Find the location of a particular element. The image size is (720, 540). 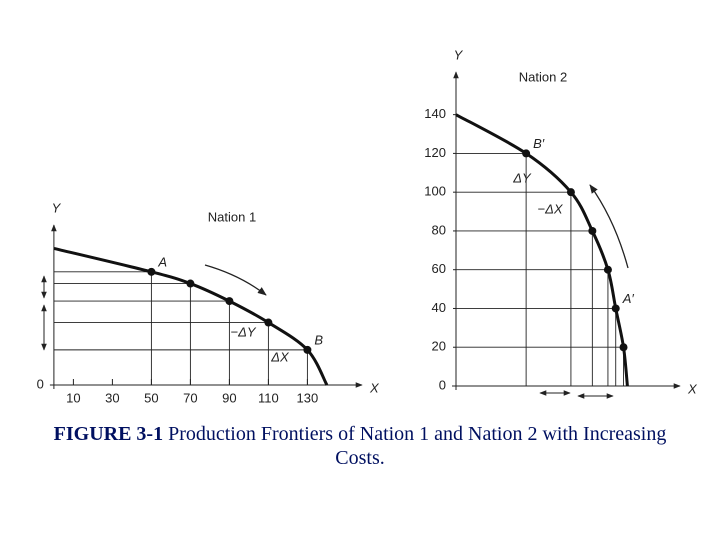

x-tick-label: 70 is located at coordinates (190, 397).